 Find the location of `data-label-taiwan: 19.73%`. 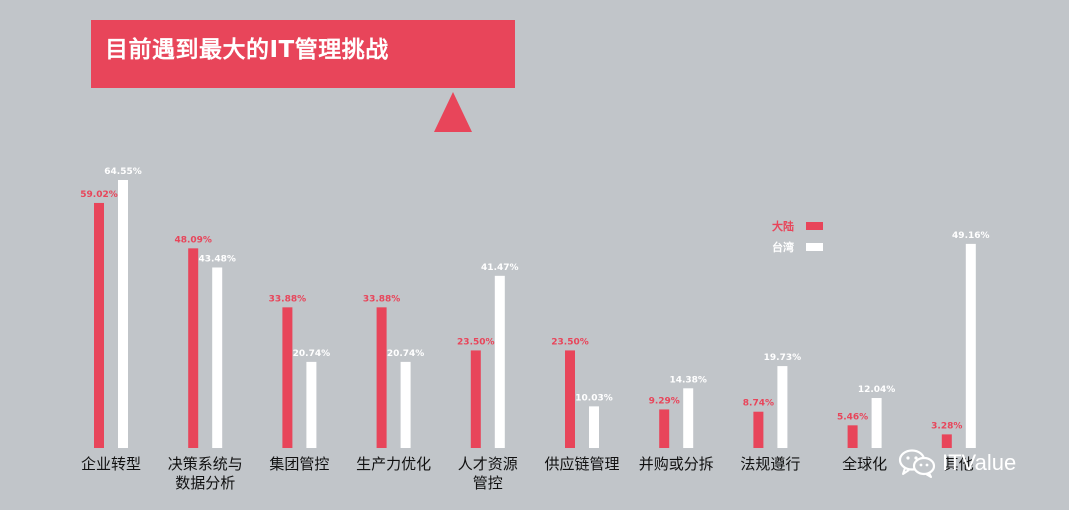

data-label-taiwan: 19.73% is located at coordinates (783, 358).